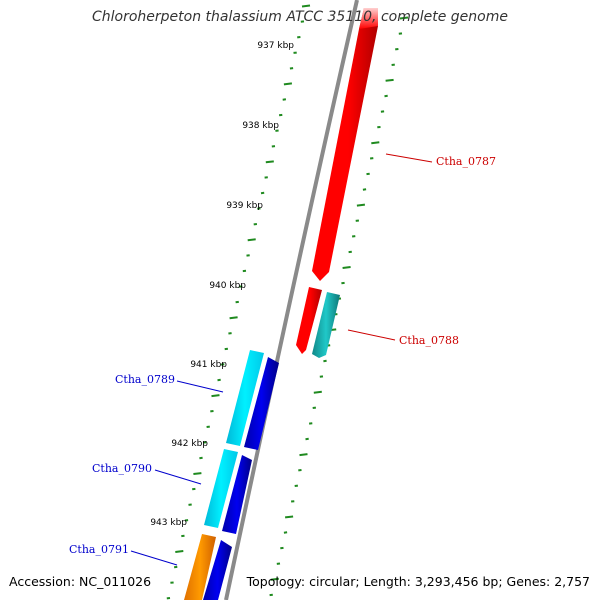 The height and width of the screenshot is (600, 600). Describe the element at coordinates (260, 126) in the screenshot. I see `kbp-label-938: 938 kbp` at that location.